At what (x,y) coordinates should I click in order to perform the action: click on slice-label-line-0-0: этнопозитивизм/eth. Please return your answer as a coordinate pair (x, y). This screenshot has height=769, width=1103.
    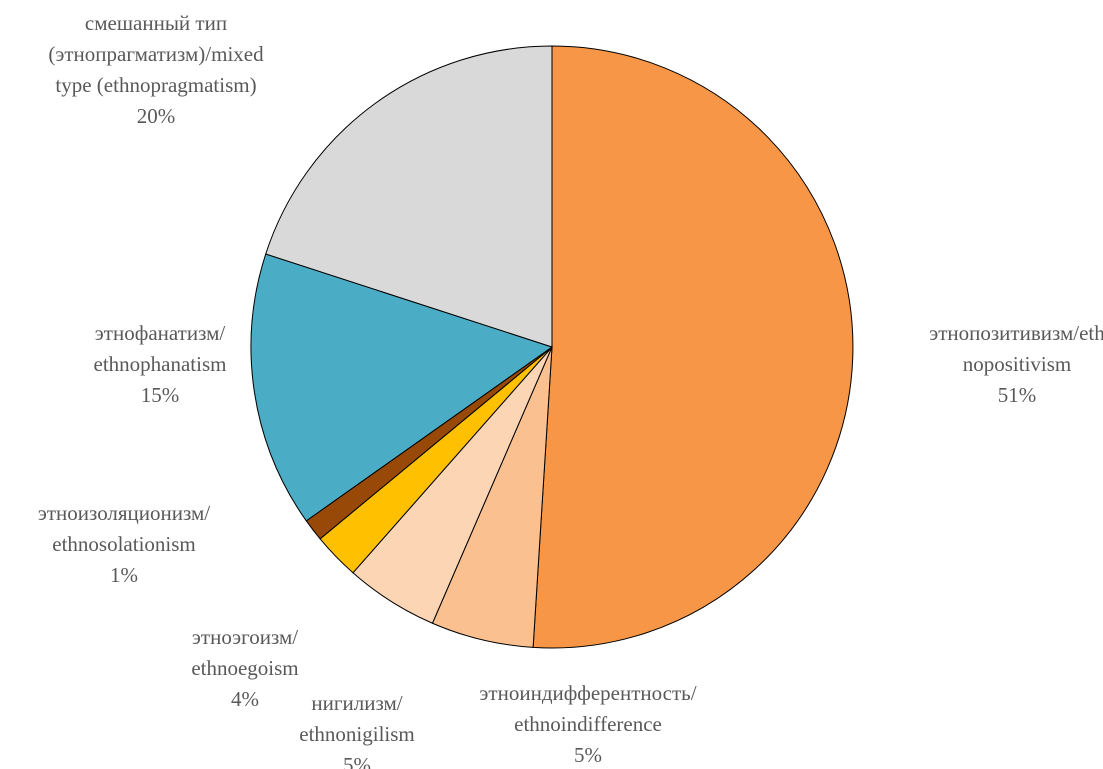
    Looking at the image, I should click on (1016, 333).